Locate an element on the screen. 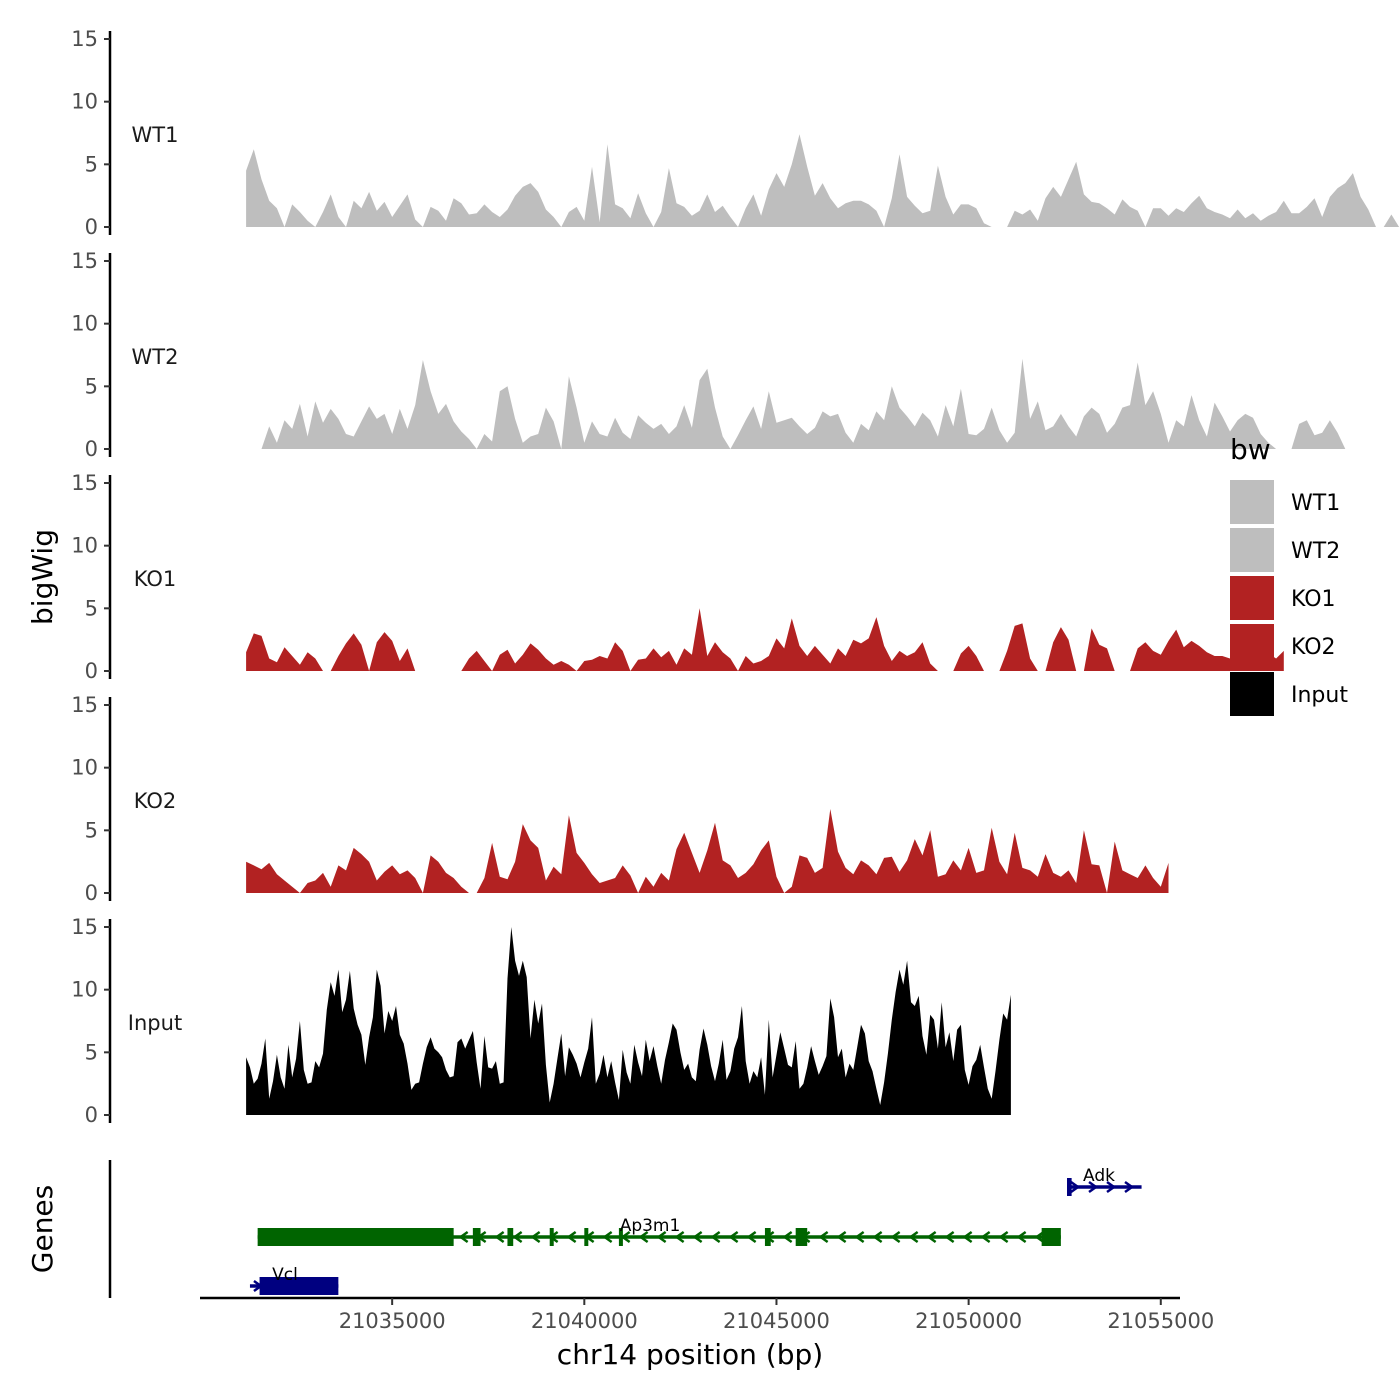 This screenshot has width=1400, height=1400. x-tick-label: 21045000 is located at coordinates (776, 1321).